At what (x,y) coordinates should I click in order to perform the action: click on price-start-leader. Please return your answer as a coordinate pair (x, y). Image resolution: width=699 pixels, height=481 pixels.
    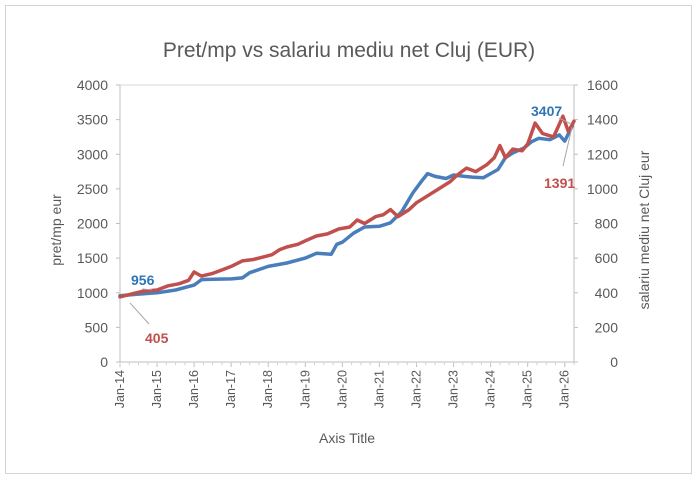
    Looking at the image, I should click on (147, 289).